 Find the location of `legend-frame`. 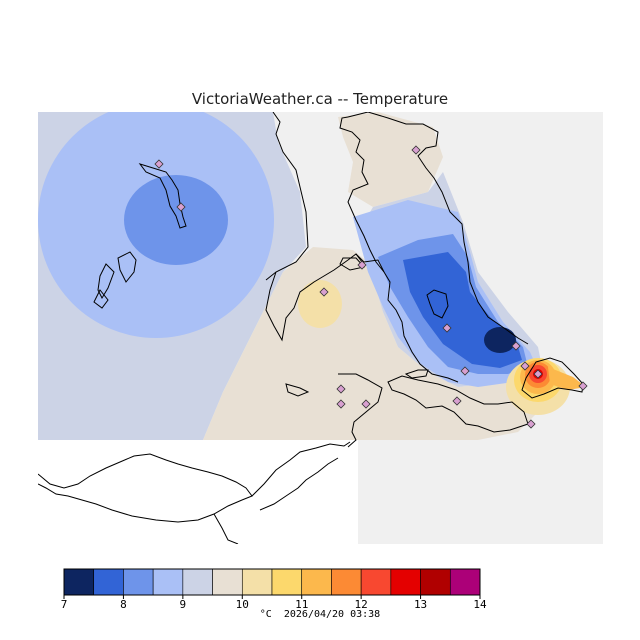

legend-frame is located at coordinates (272, 582).